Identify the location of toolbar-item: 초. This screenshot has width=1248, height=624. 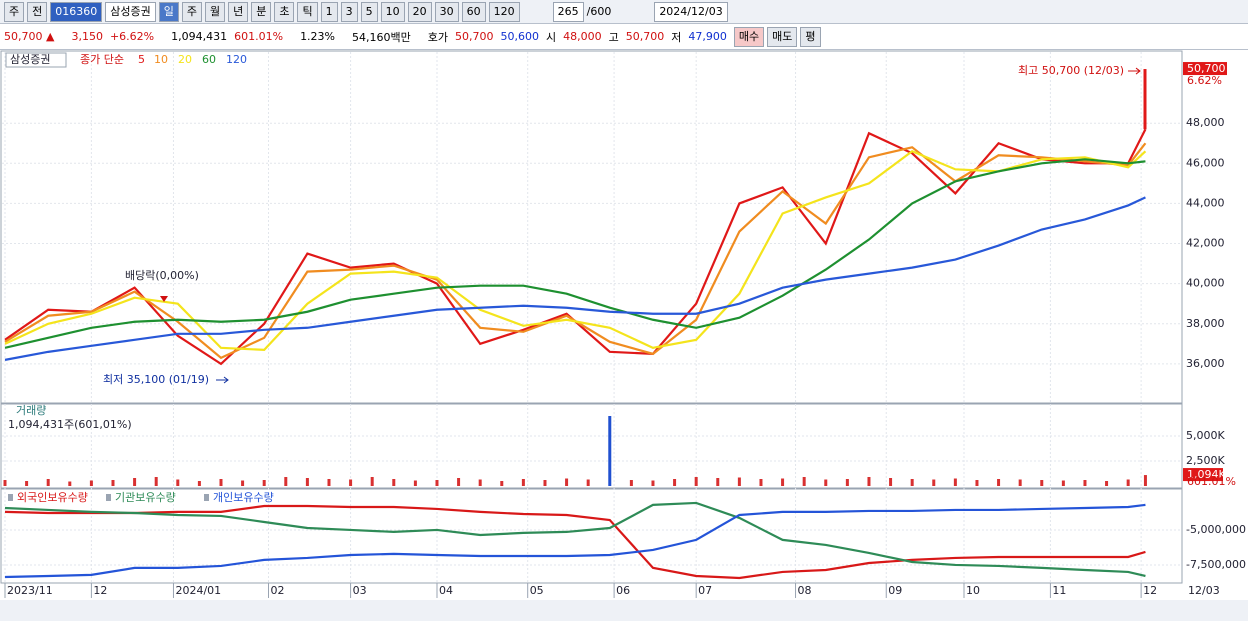
(284, 11).